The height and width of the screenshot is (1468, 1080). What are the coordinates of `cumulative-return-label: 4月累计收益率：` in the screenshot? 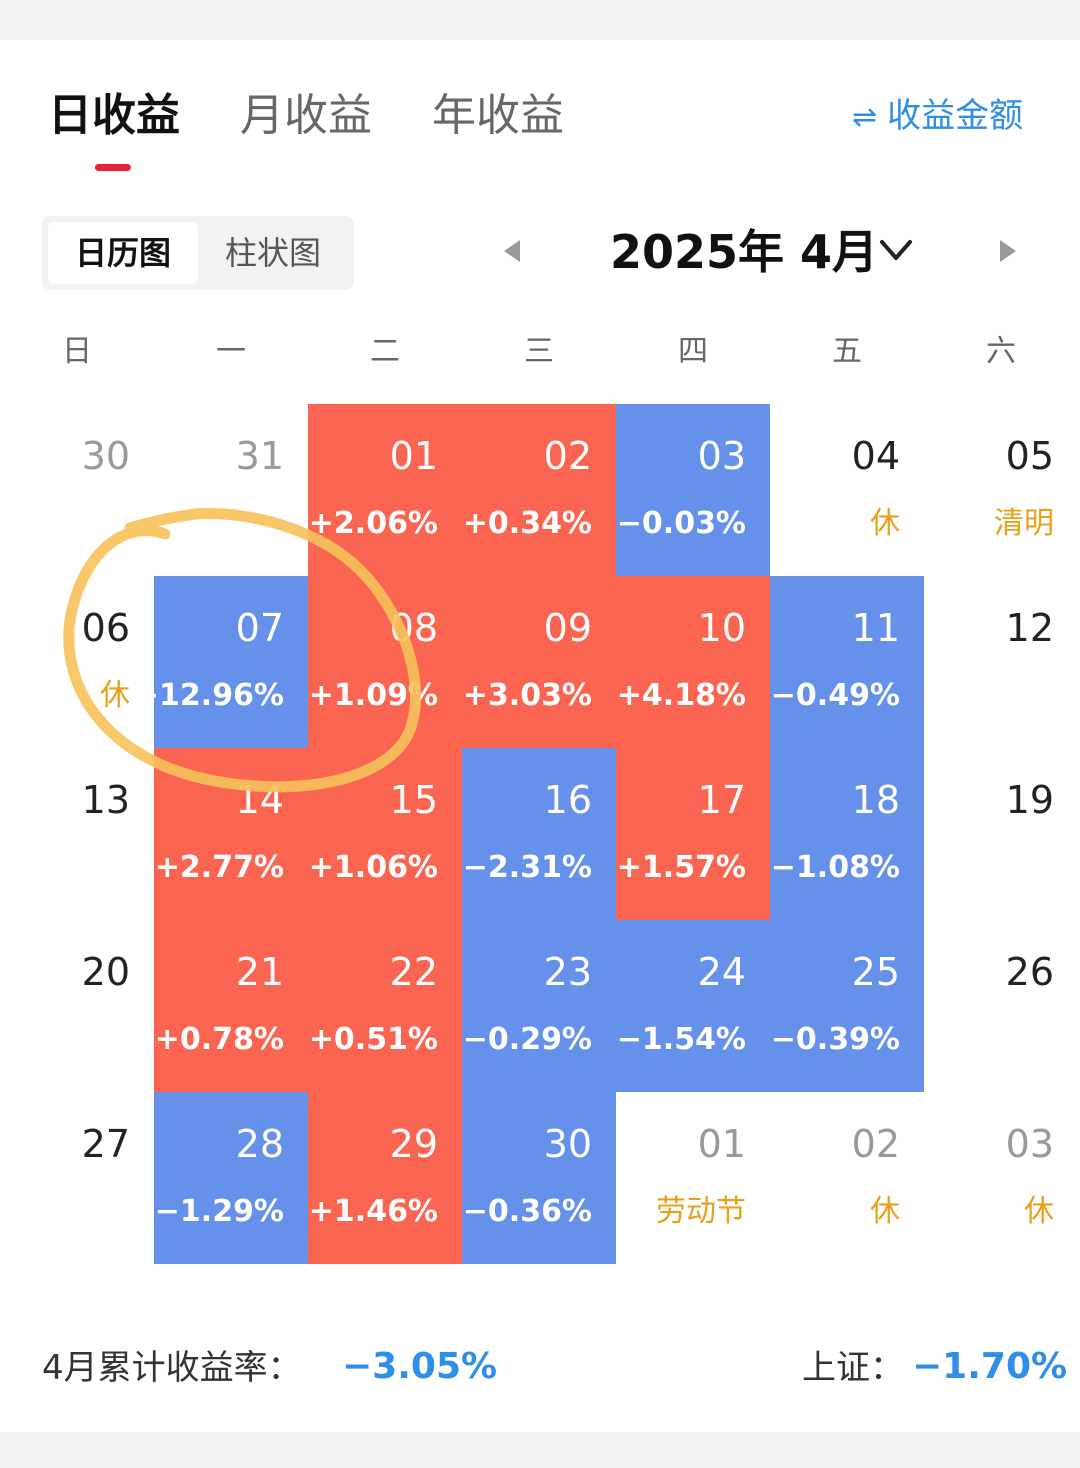 It's located at (172, 1368).